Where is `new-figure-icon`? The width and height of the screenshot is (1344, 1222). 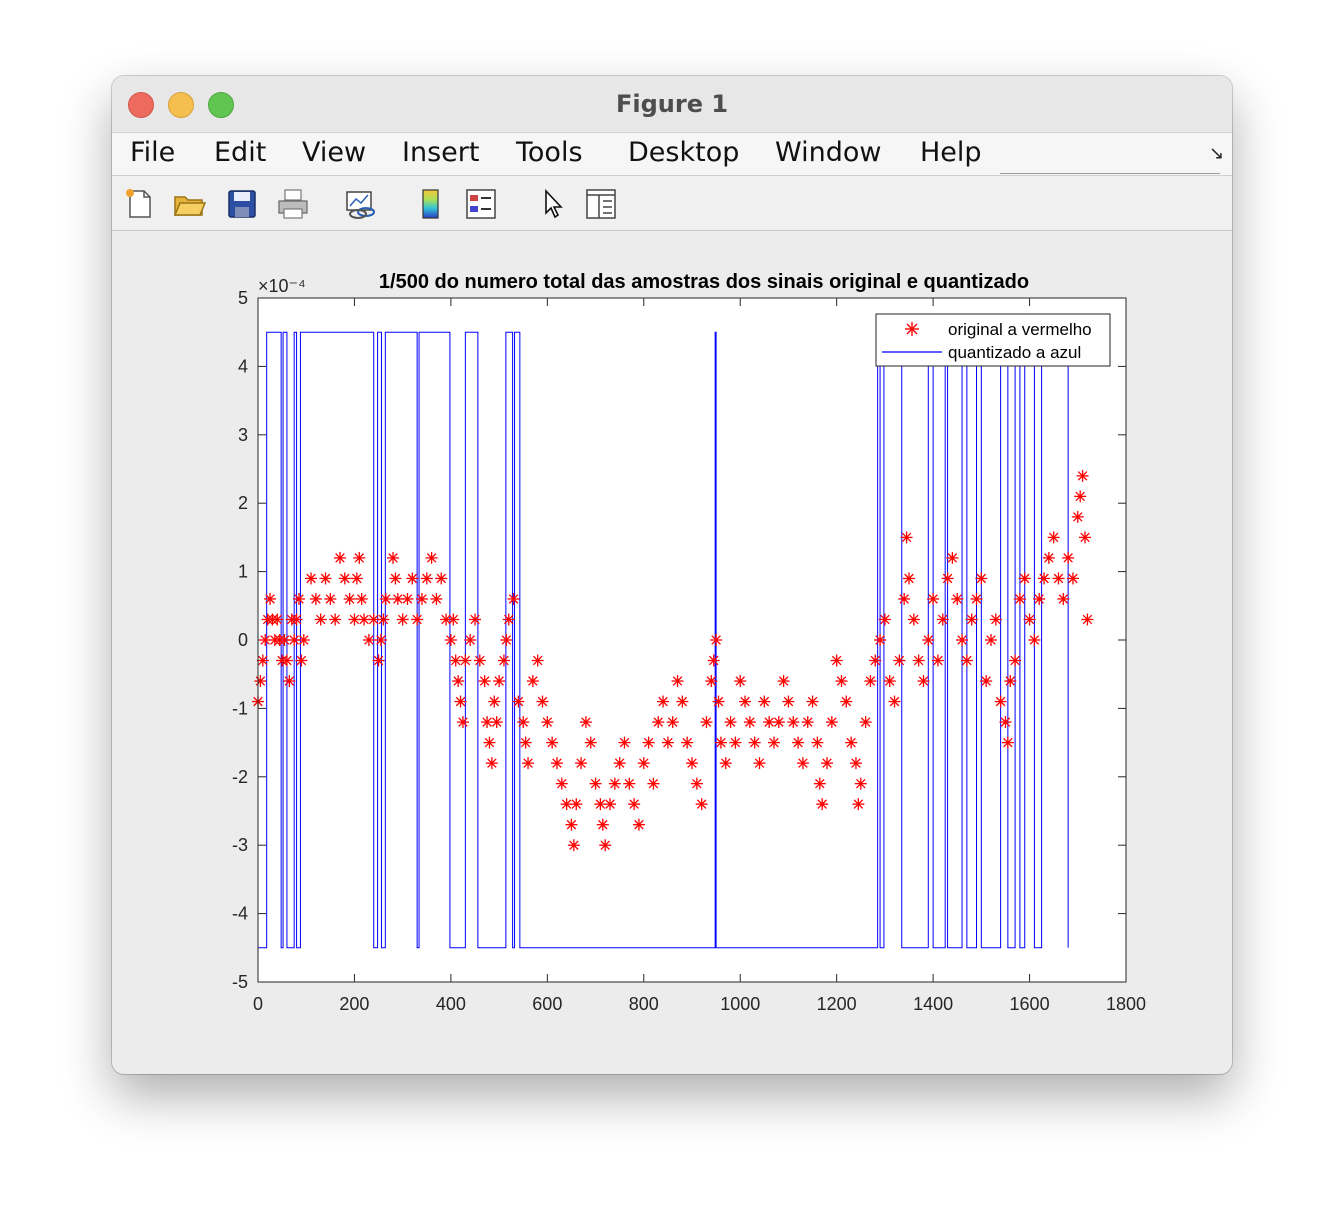 new-figure-icon is located at coordinates (139, 204).